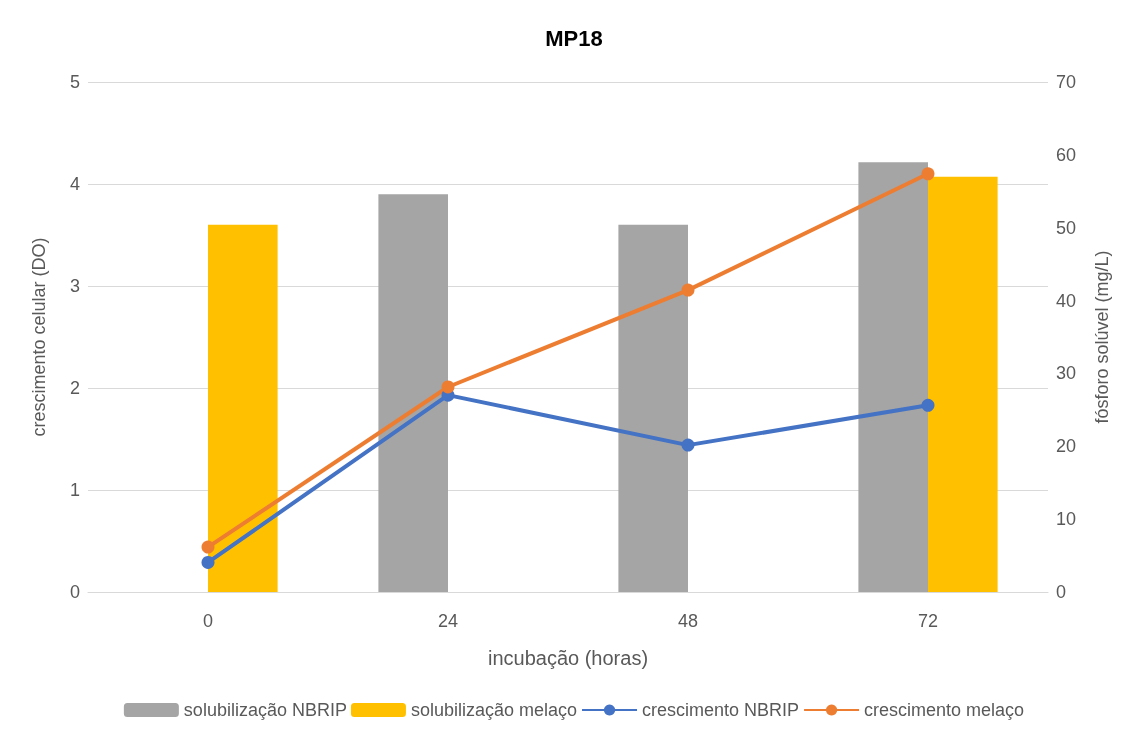 Image resolution: width=1148 pixels, height=740 pixels. What do you see at coordinates (574, 38) in the screenshot?
I see `chart-title: MP18` at bounding box center [574, 38].